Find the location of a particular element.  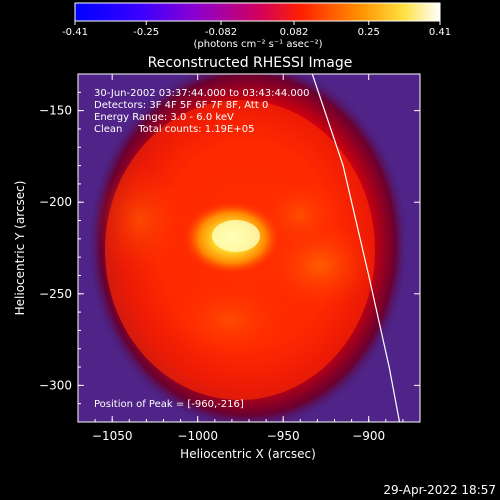

colorbar-tick-label: 0.41 is located at coordinates (440, 32).